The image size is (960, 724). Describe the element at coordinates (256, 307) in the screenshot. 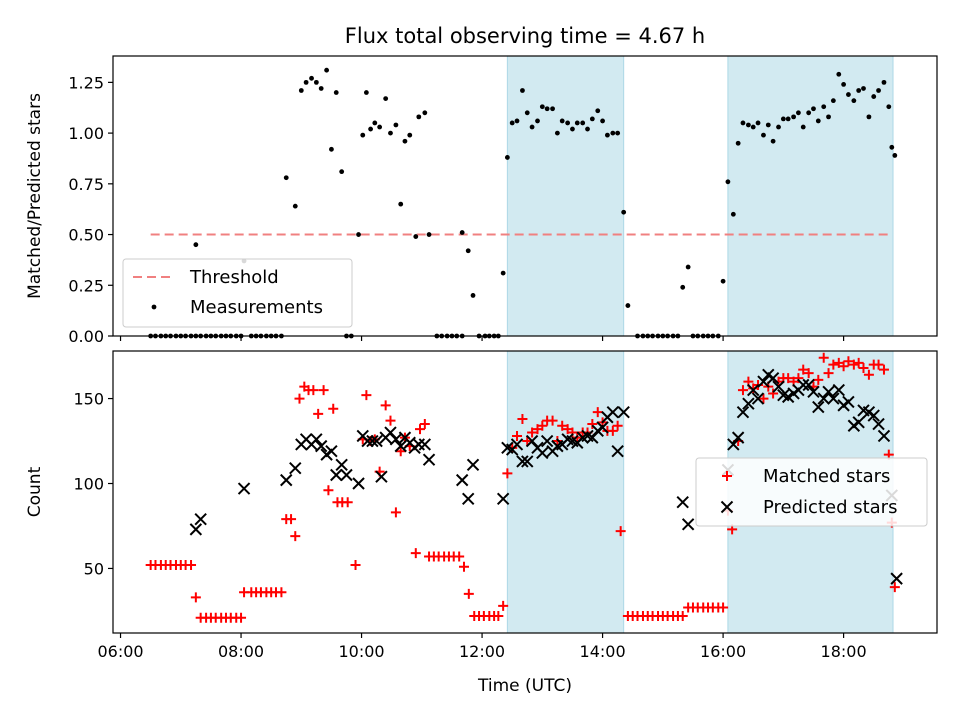

I see `legend-label-measurements: Measurements` at that location.